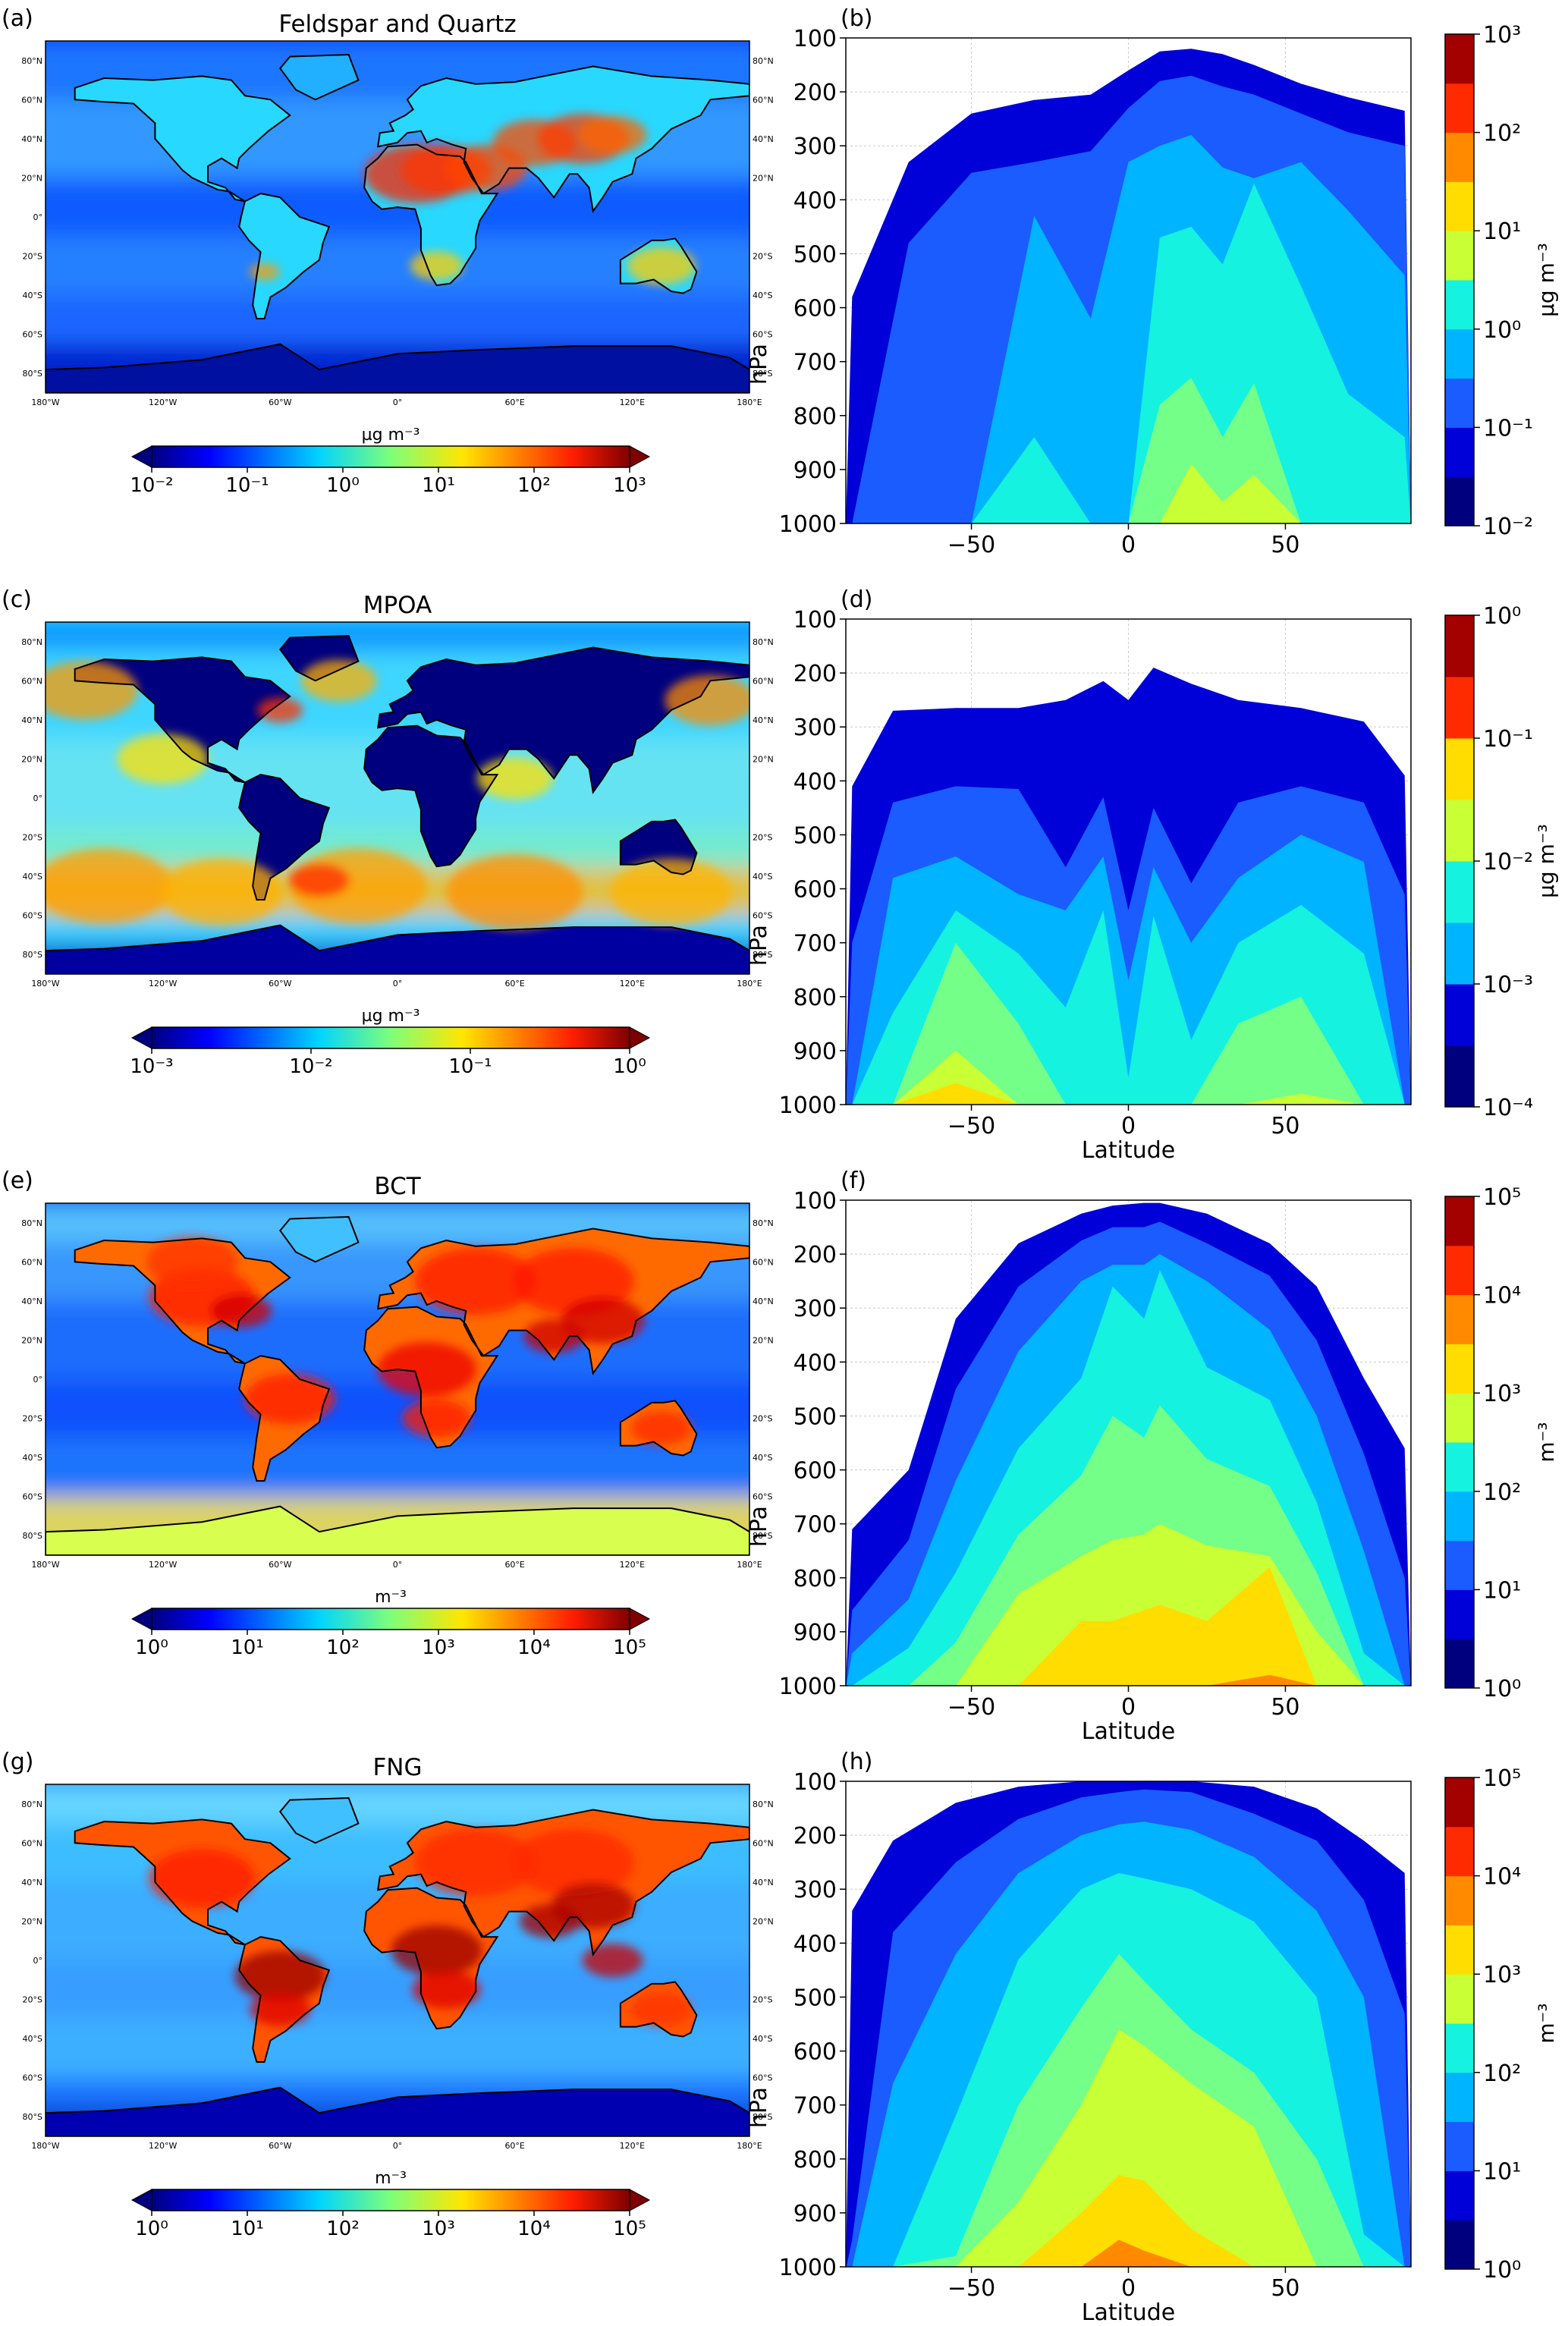 The width and height of the screenshot is (1568, 2326). Describe the element at coordinates (1285, 2289) in the screenshot. I see `x-tick-label: 50` at that location.